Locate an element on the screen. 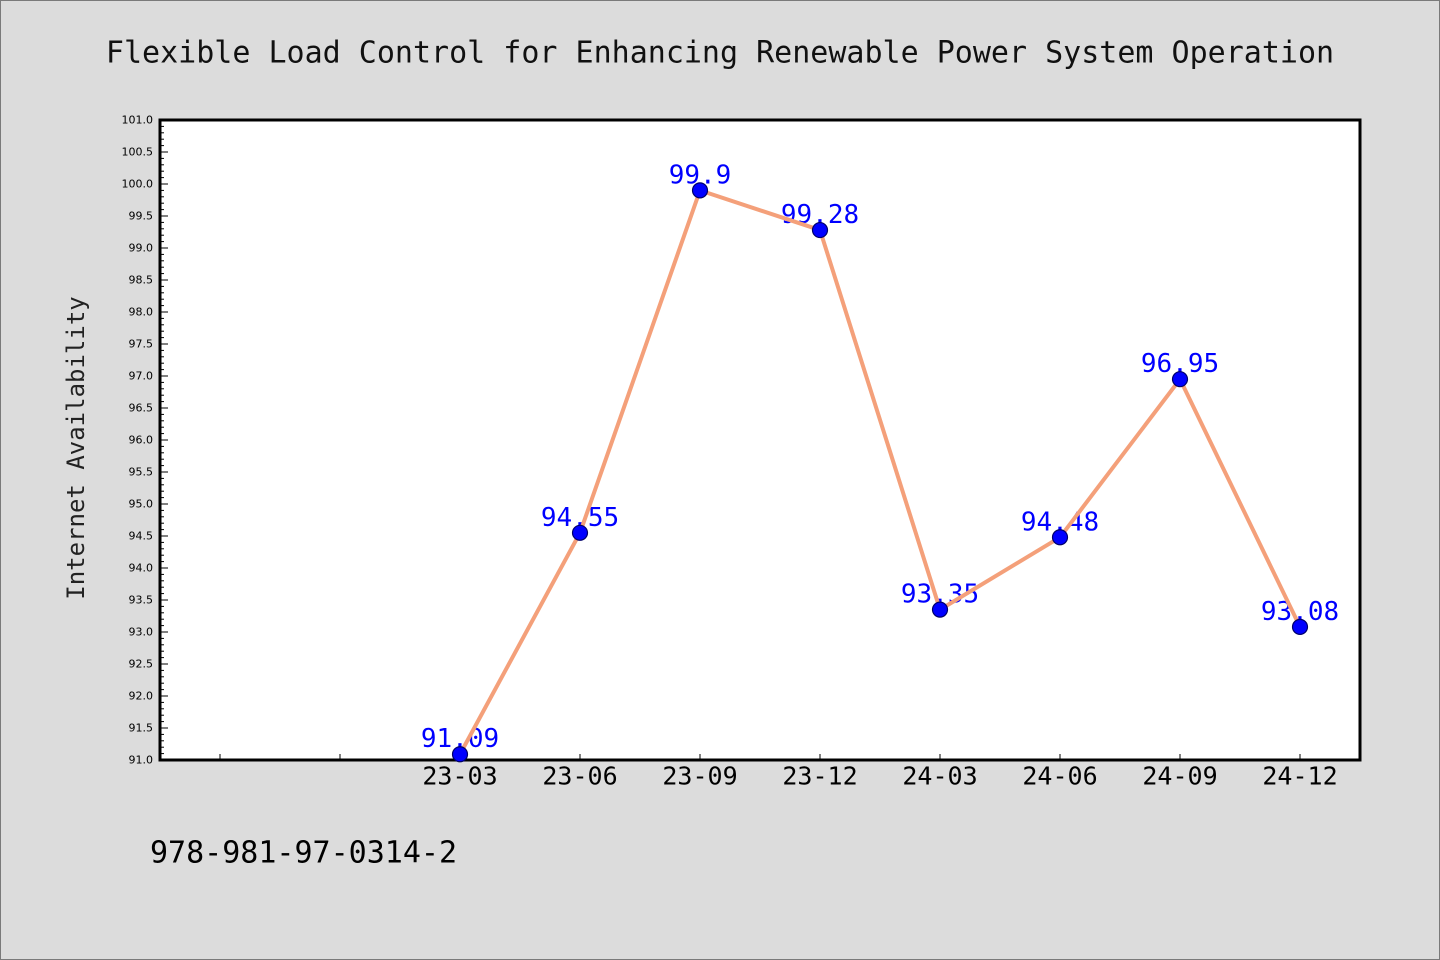 This screenshot has width=1440, height=960. x-tick-label: 24-06 is located at coordinates (1059, 776).